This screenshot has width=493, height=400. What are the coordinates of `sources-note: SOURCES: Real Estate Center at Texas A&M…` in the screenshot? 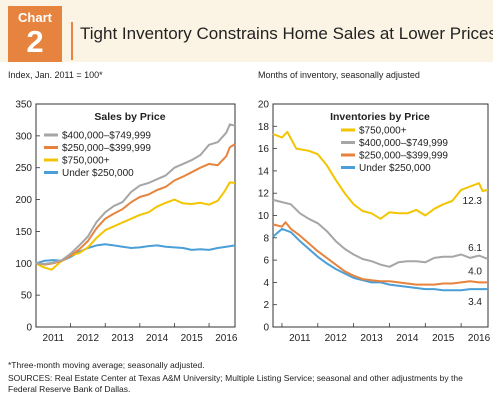 It's located at (235, 383).